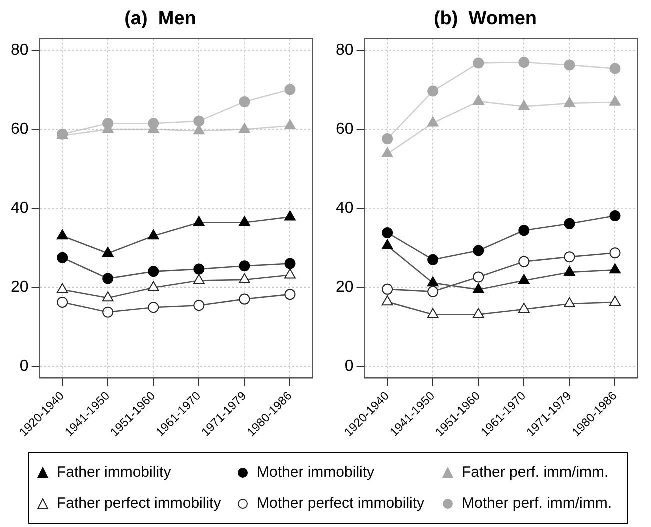  What do you see at coordinates (139, 503) in the screenshot?
I see `legend-label: Father perfect immobility` at bounding box center [139, 503].